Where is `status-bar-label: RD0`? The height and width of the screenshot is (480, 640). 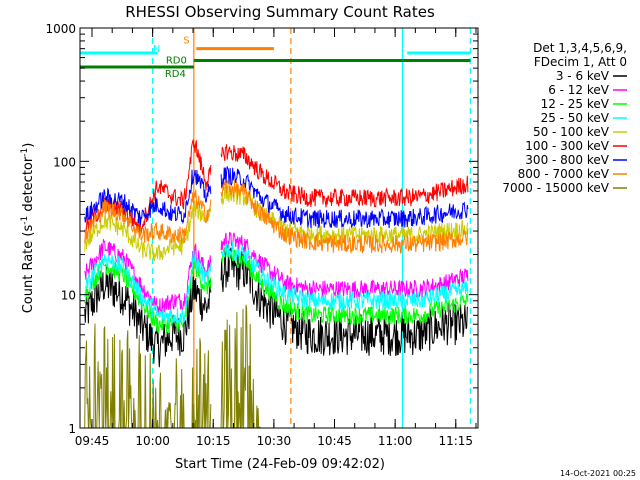 status-bar-label: RD0 is located at coordinates (176, 61).